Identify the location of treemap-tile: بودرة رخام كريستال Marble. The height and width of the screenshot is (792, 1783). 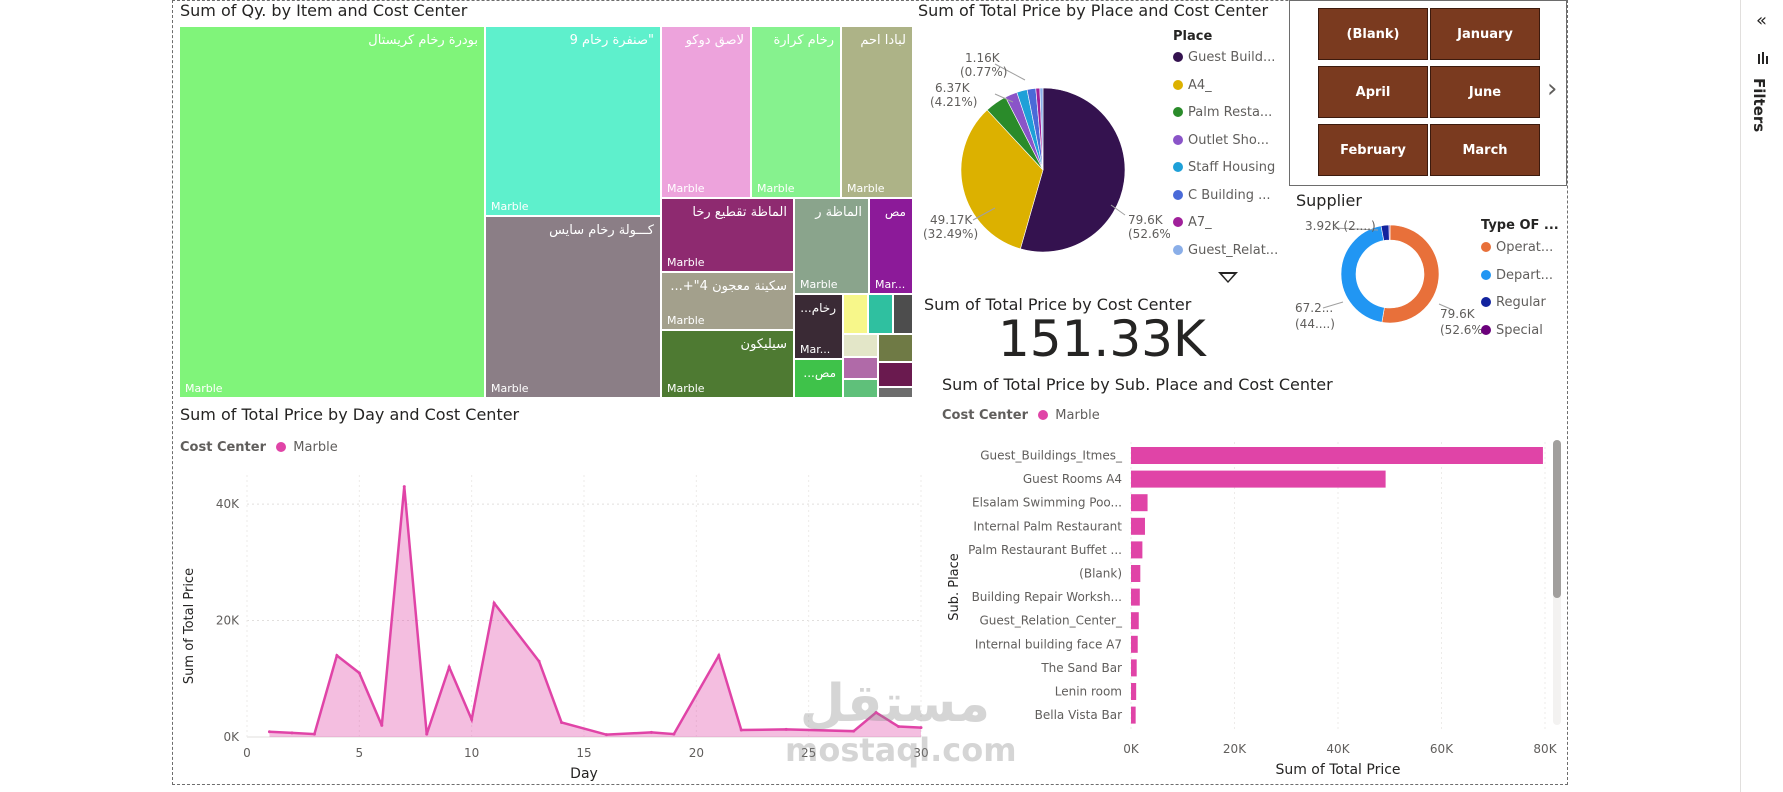
(332, 212).